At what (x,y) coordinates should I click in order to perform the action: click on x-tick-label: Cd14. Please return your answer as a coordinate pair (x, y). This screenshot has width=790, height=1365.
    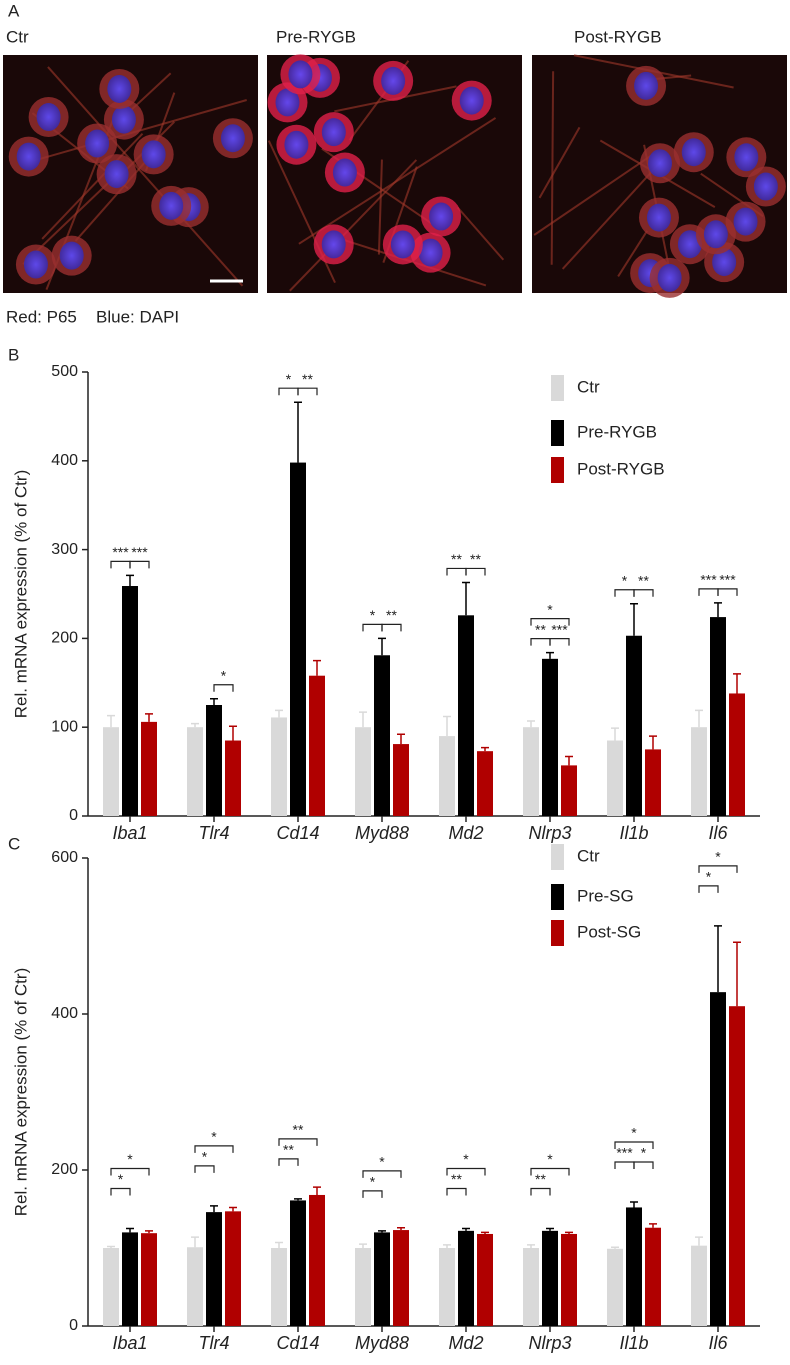
    Looking at the image, I should click on (297, 833).